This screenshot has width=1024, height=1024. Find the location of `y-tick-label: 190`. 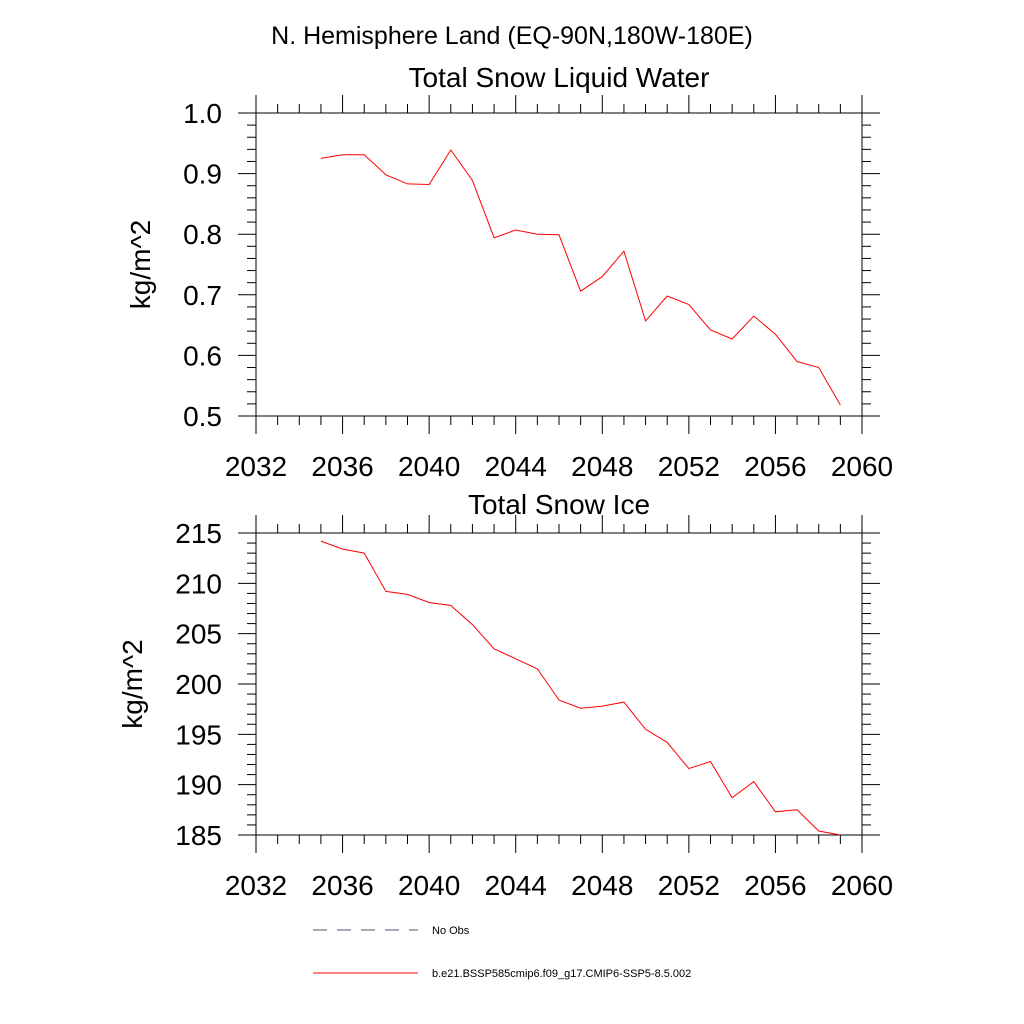

y-tick-label: 190 is located at coordinates (198, 785).